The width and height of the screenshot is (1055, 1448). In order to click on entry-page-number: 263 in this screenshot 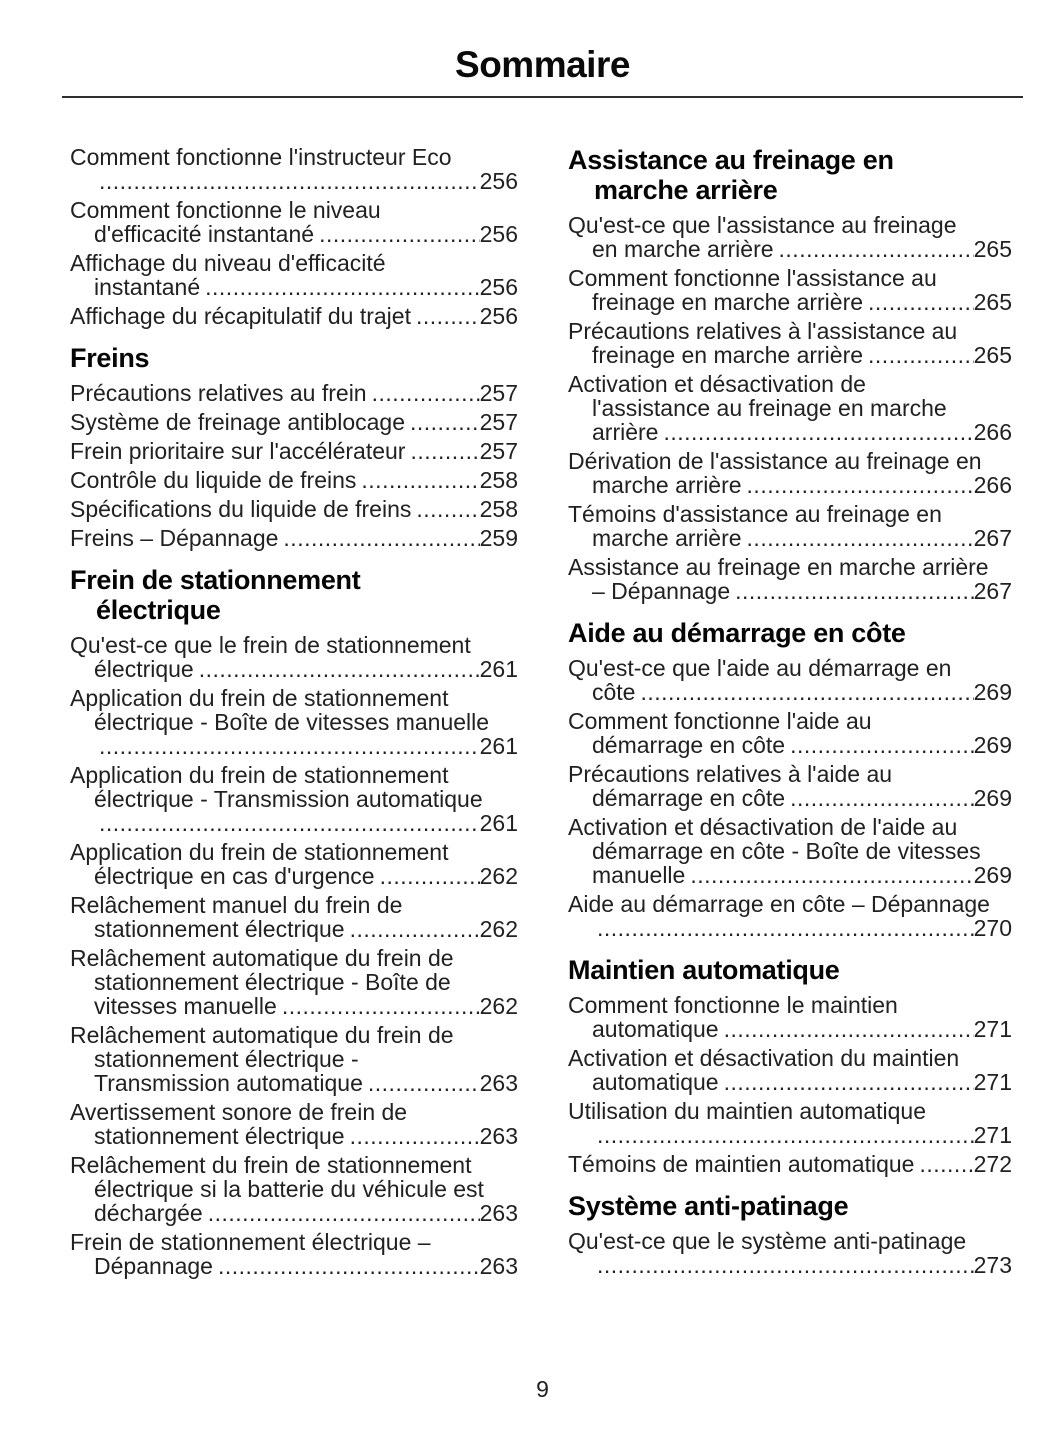, I will do `click(498, 1136)`.